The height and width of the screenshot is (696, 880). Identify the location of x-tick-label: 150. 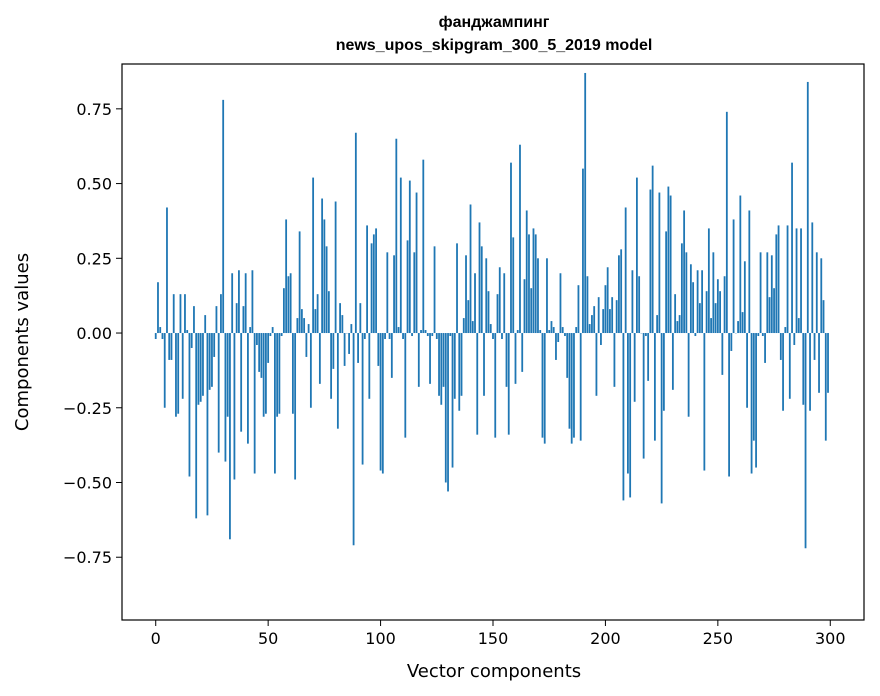
(493, 638).